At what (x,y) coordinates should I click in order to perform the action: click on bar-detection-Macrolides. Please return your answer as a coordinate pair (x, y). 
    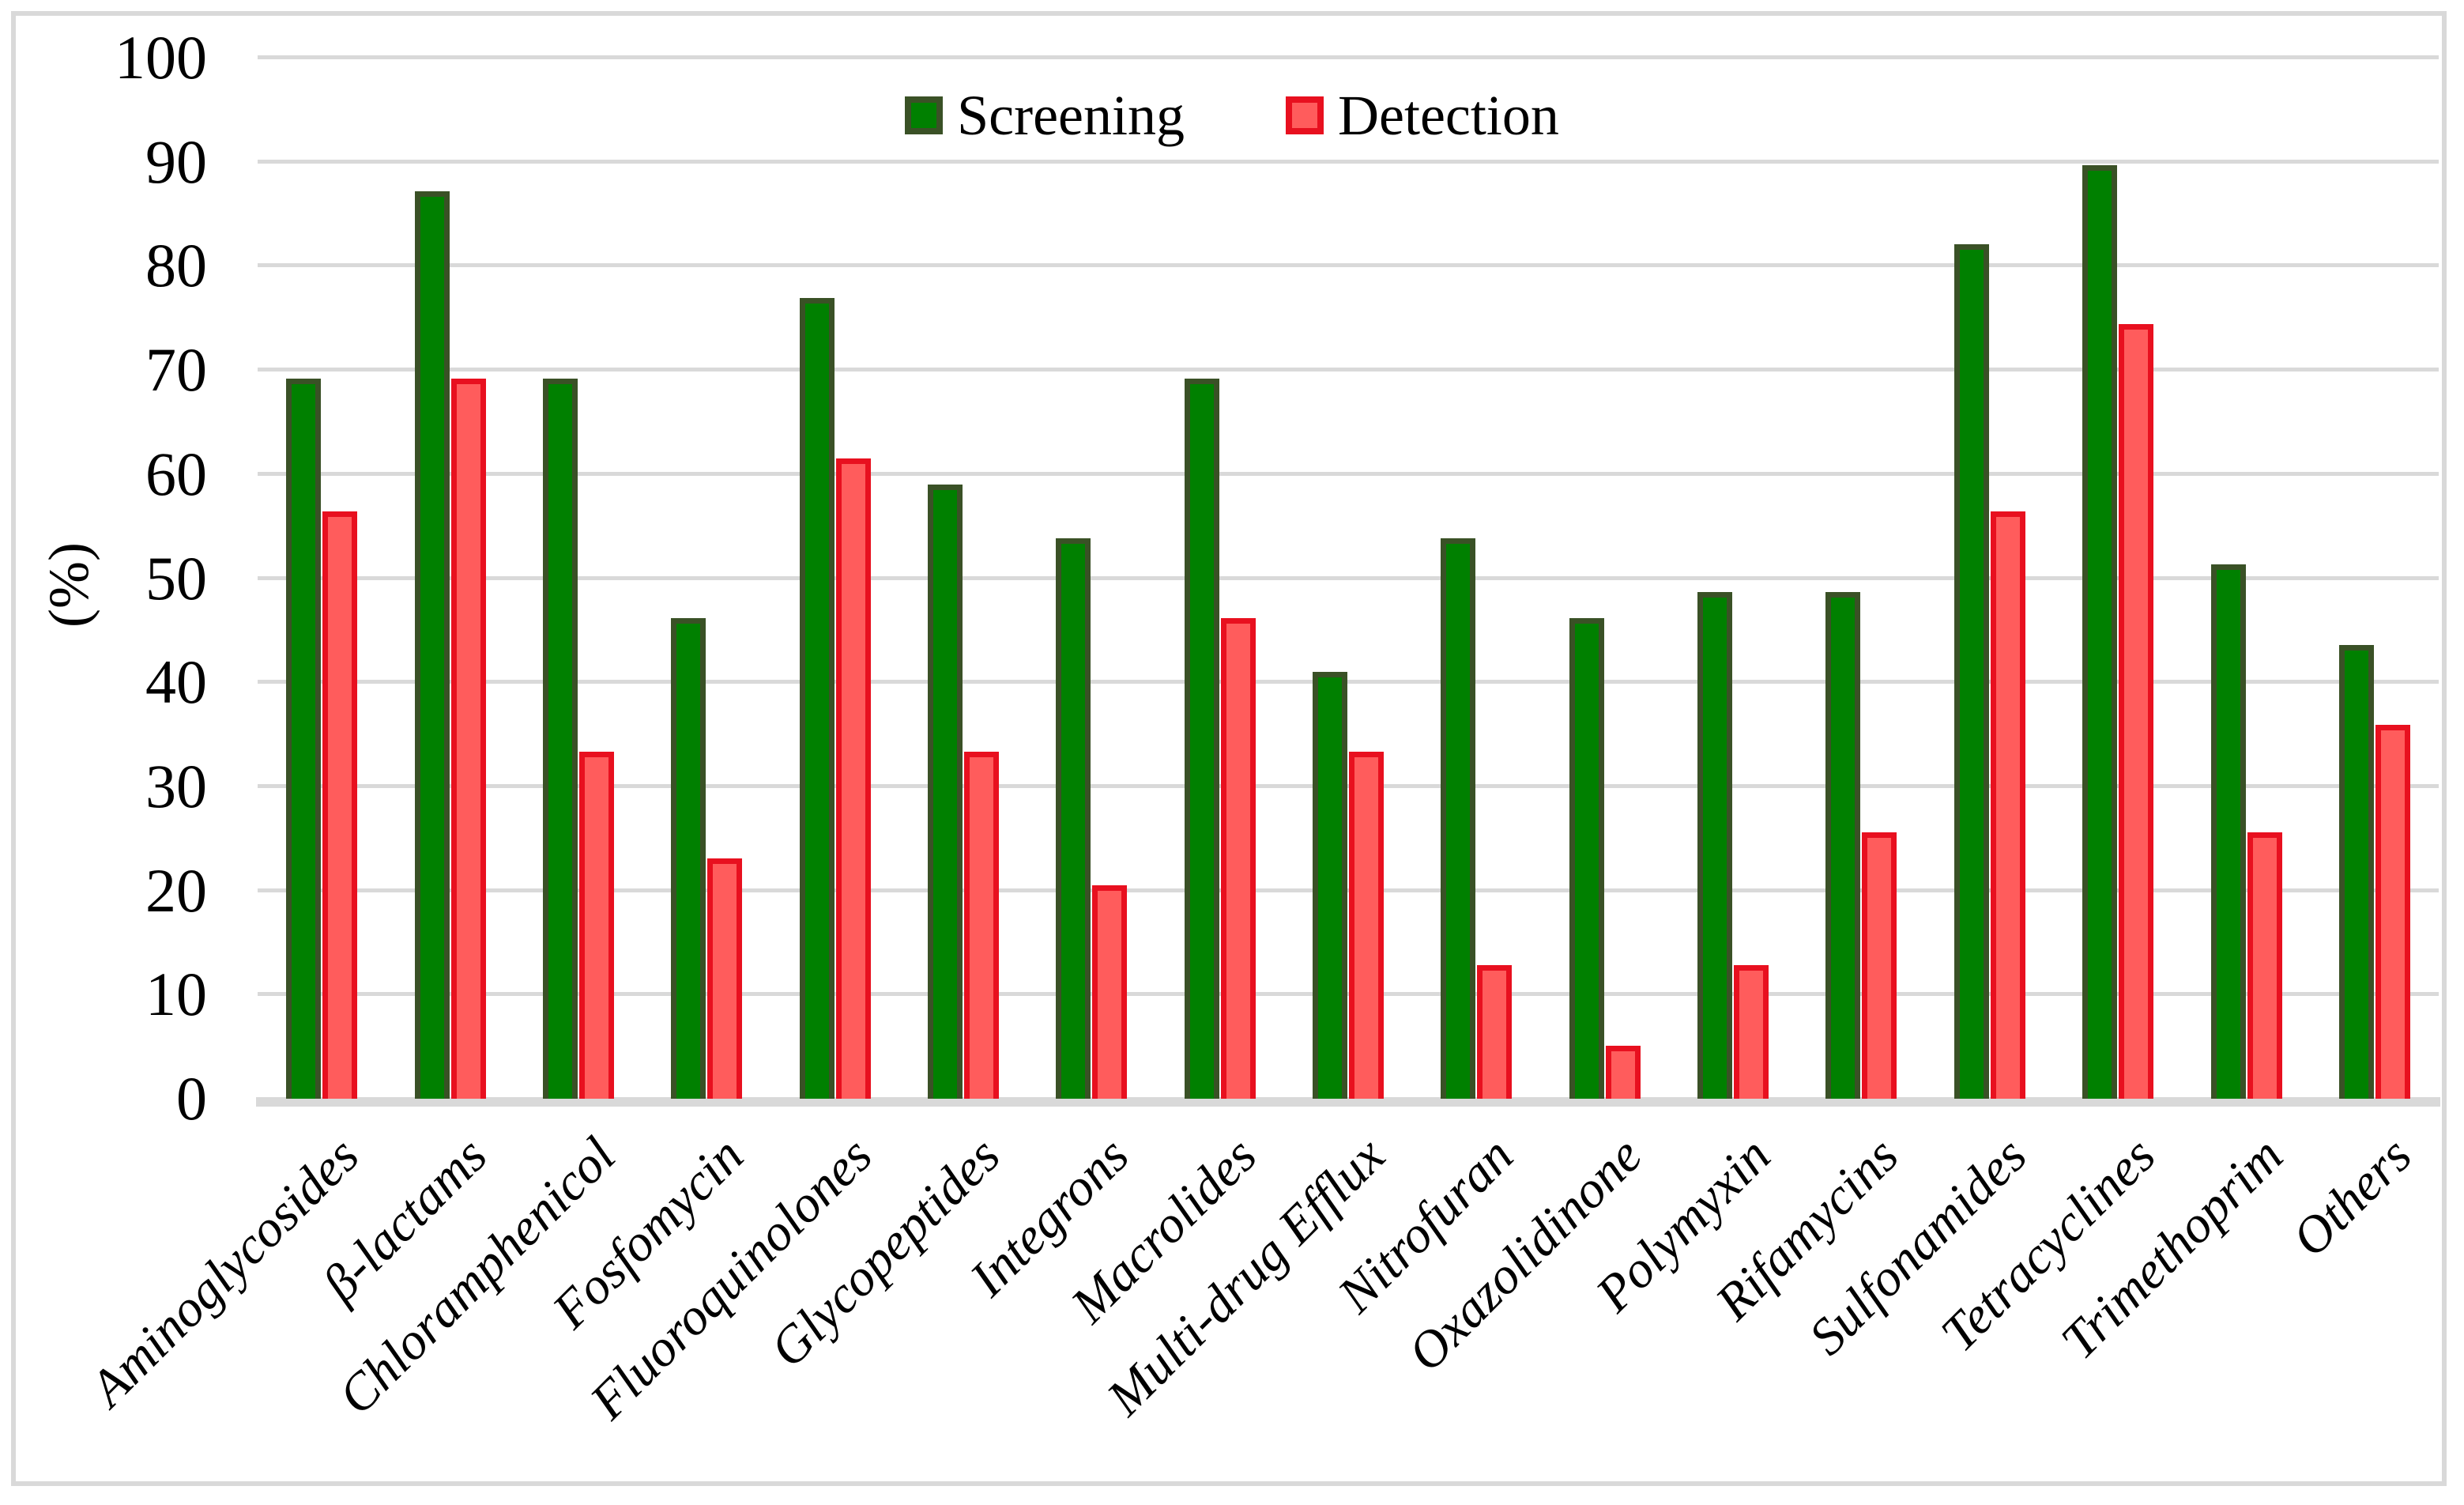
    Looking at the image, I should click on (1238, 858).